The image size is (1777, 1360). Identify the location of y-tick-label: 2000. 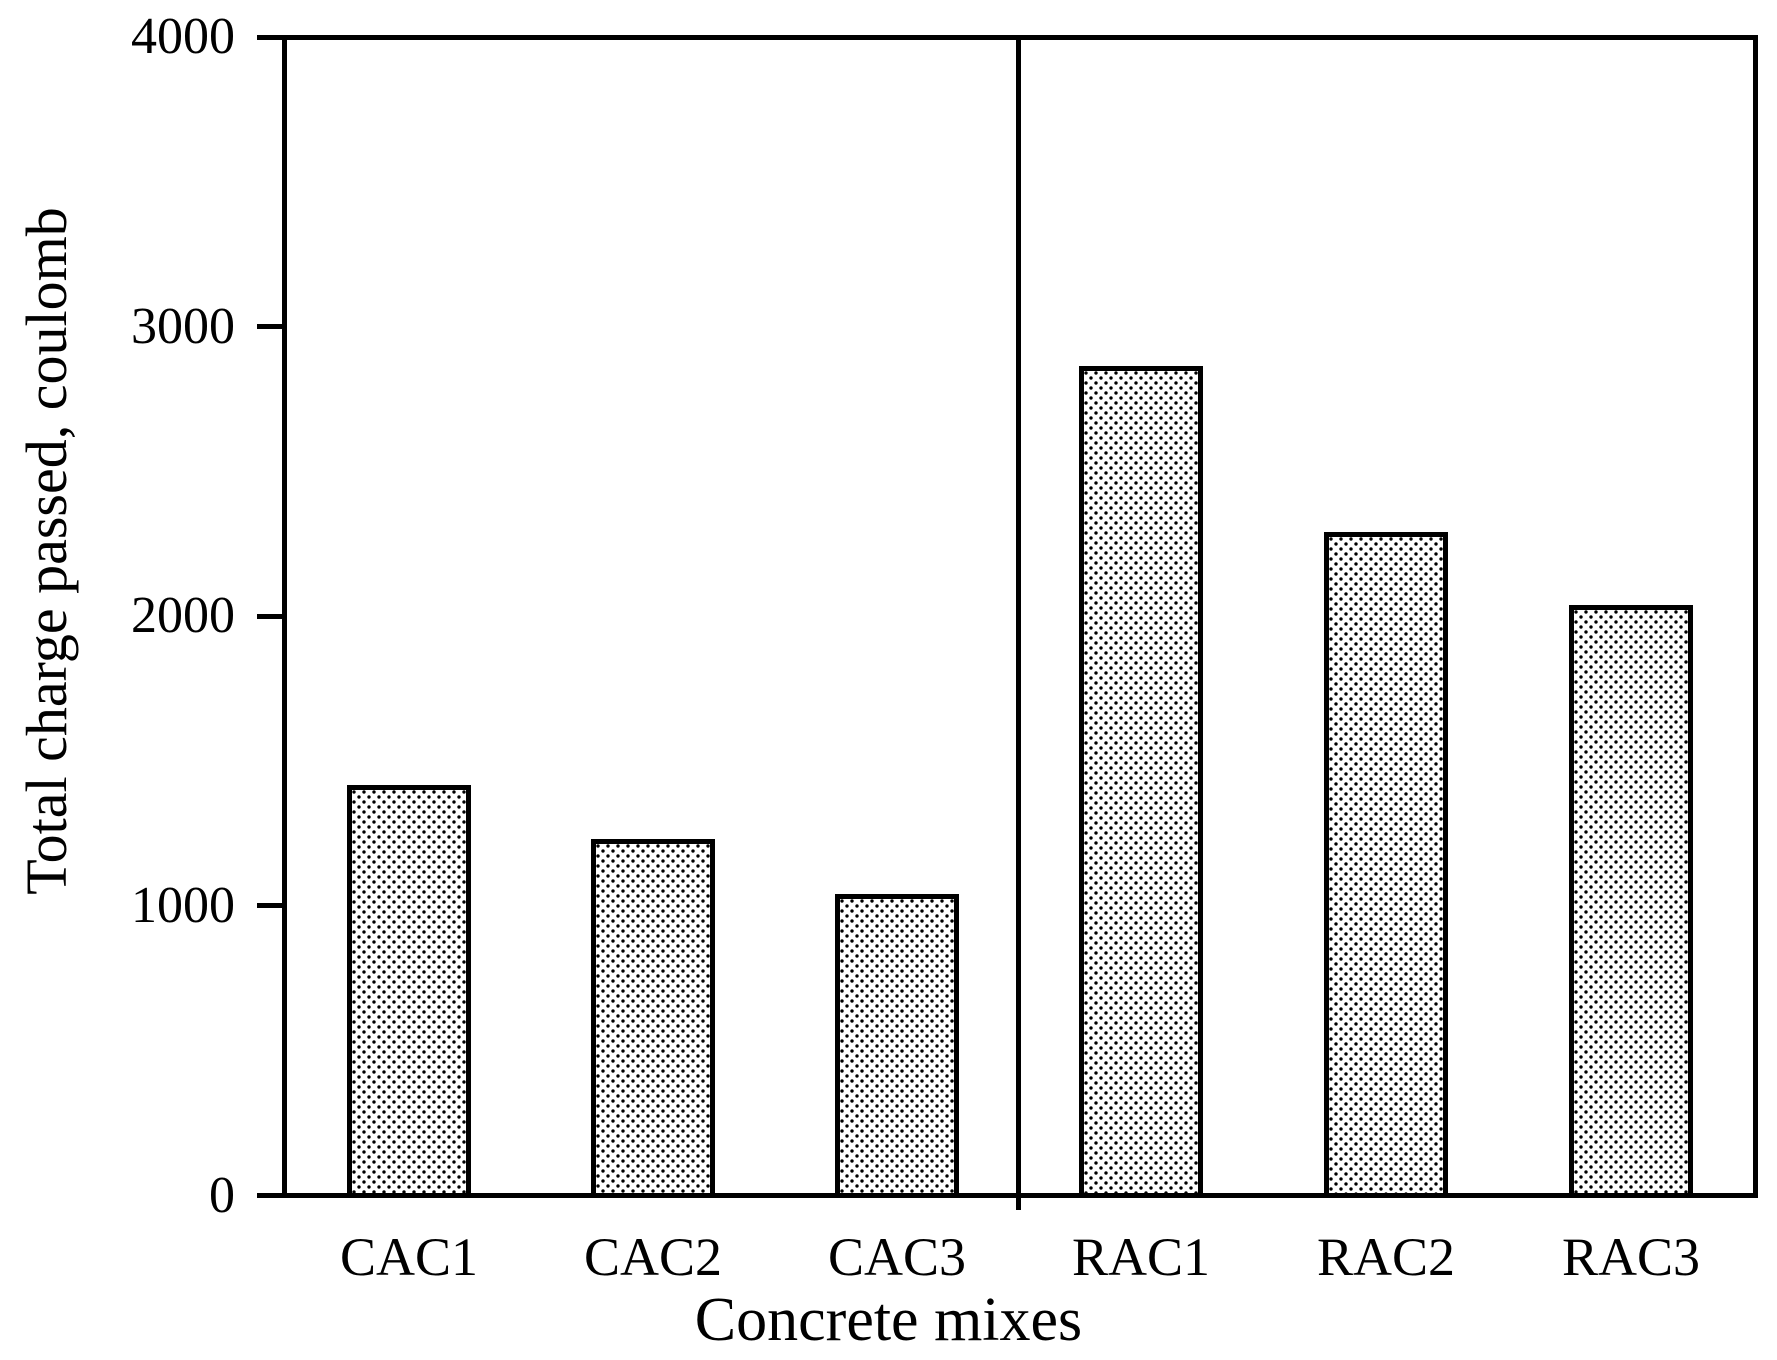
(183, 616).